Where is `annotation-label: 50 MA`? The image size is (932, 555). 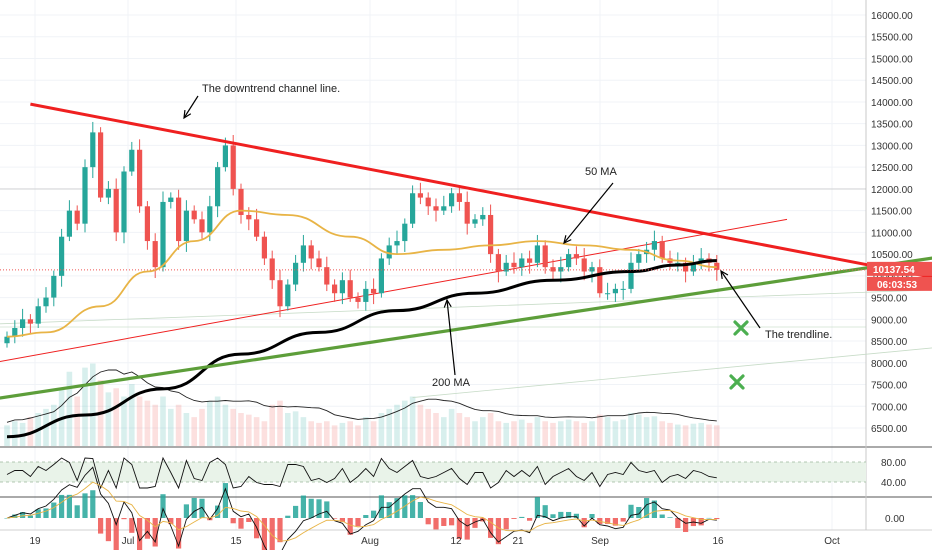 annotation-label: 50 MA is located at coordinates (601, 172).